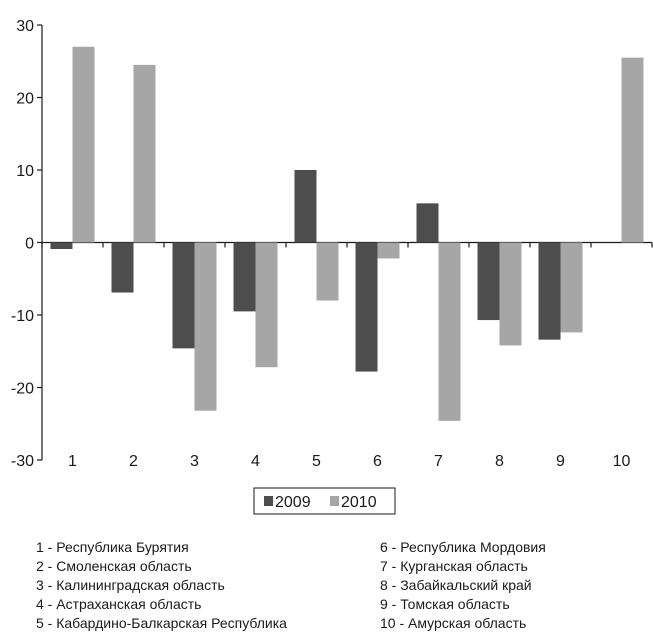  What do you see at coordinates (316, 461) in the screenshot?
I see `x-tick-label: 5` at bounding box center [316, 461].